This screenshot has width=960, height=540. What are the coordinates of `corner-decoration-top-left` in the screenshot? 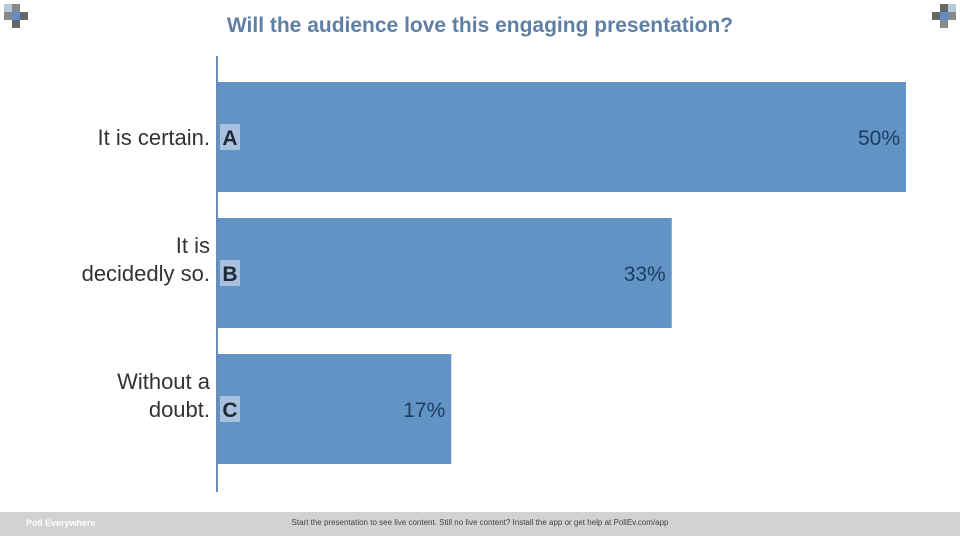 It's located at (16, 16).